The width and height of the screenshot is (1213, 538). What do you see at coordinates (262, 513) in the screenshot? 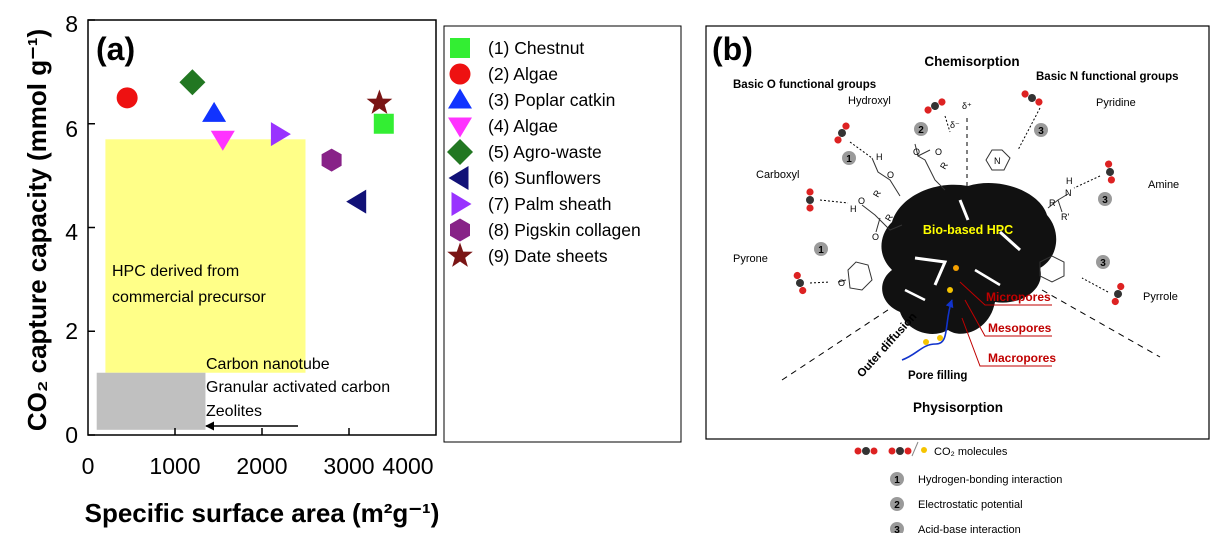
I see `x-axis-label: Specific surface area (m²g⁻¹)` at bounding box center [262, 513].